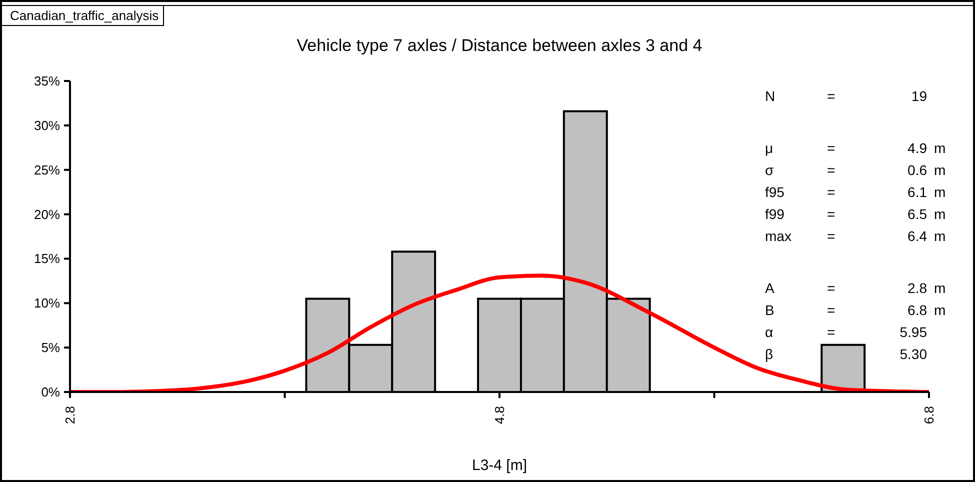  I want to click on y-tick-label: 20%, so click(47, 214).